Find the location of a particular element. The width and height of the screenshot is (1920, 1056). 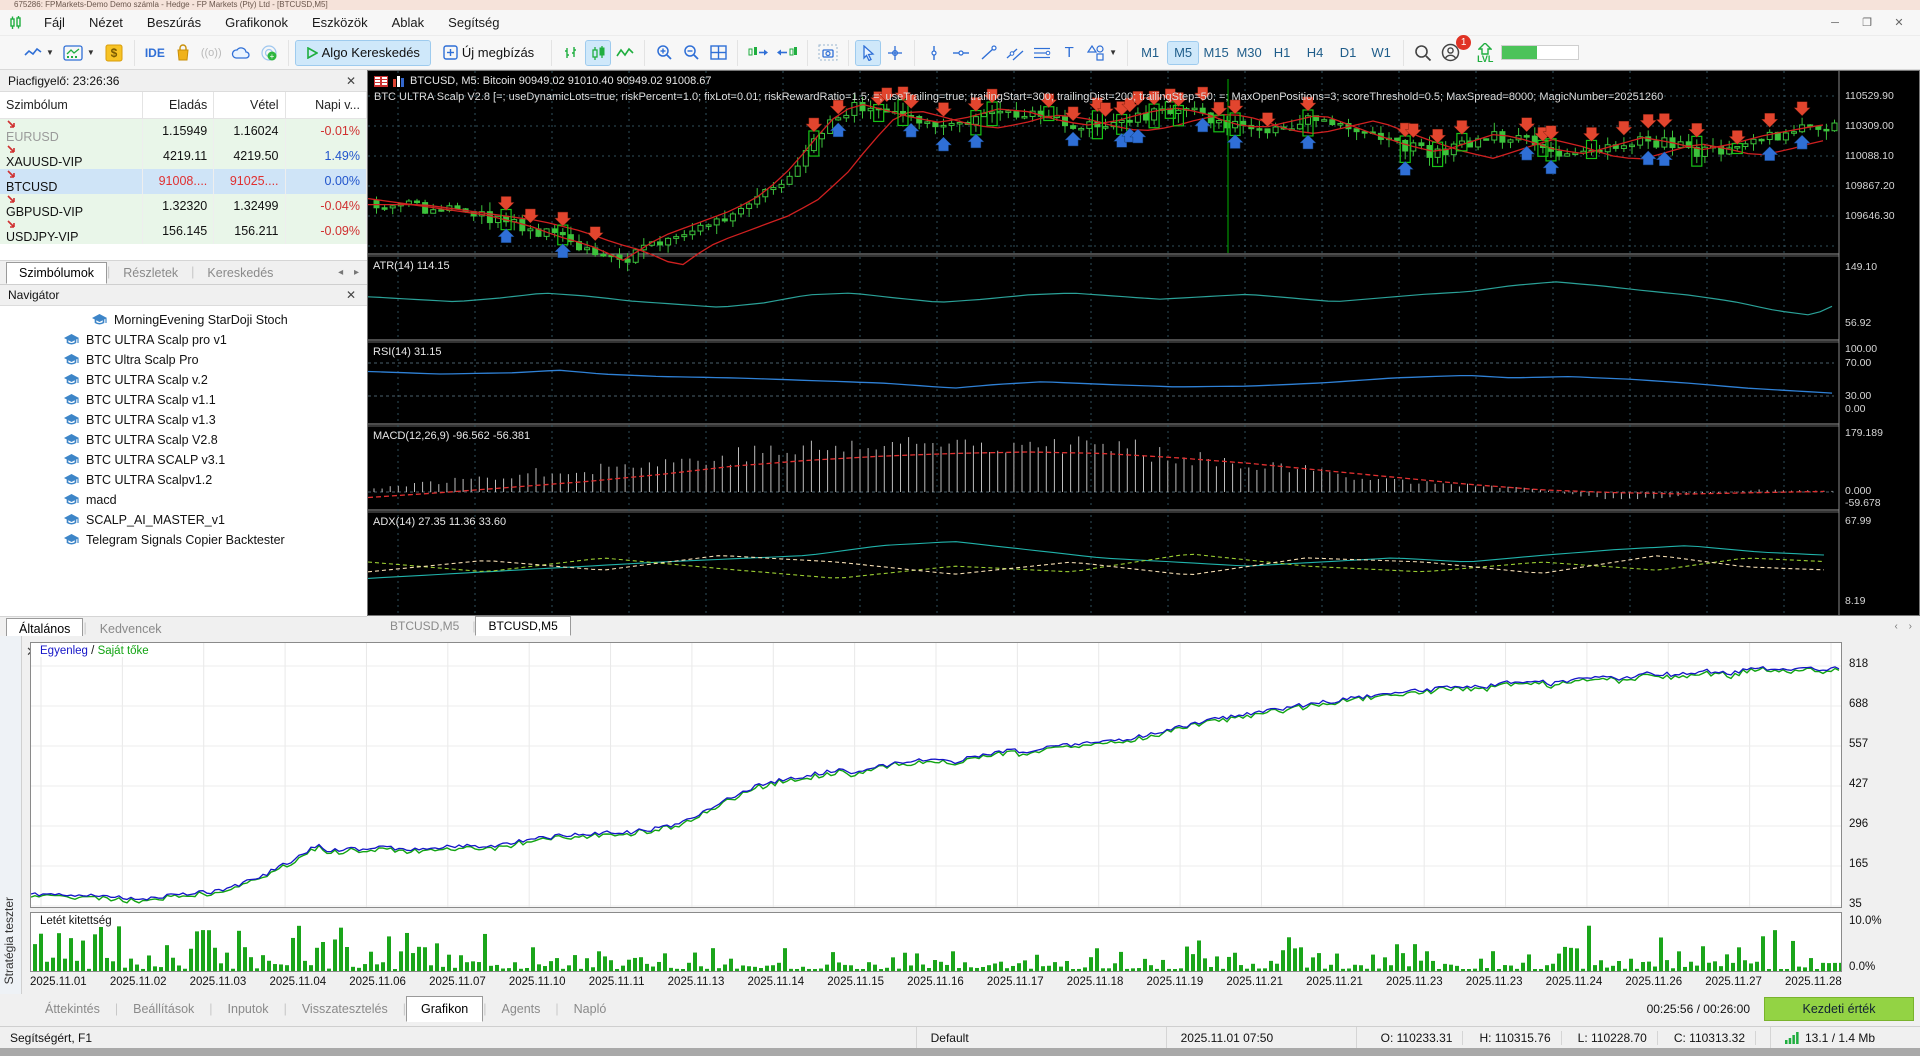

deposit-button: $ is located at coordinates (114, 53).